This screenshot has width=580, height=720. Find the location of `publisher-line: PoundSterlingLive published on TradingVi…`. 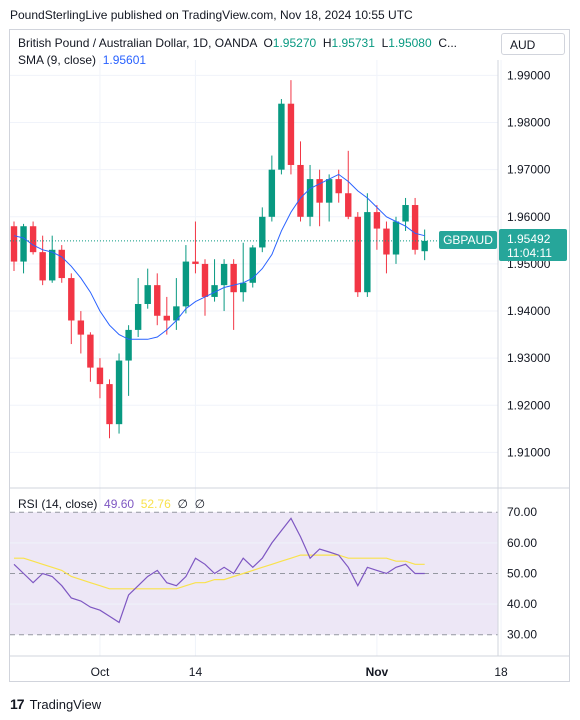

publisher-line: PoundSterlingLive published on TradingVi… is located at coordinates (211, 15).